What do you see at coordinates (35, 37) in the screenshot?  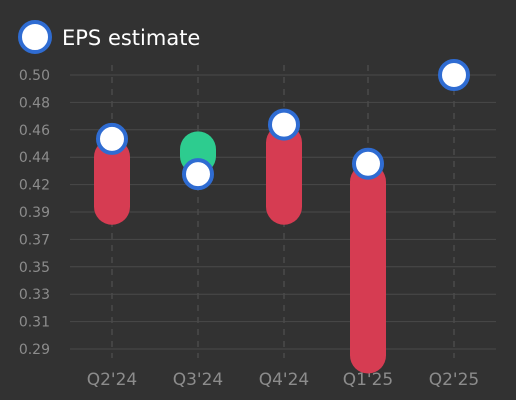 I see `legend-marker-icon` at bounding box center [35, 37].